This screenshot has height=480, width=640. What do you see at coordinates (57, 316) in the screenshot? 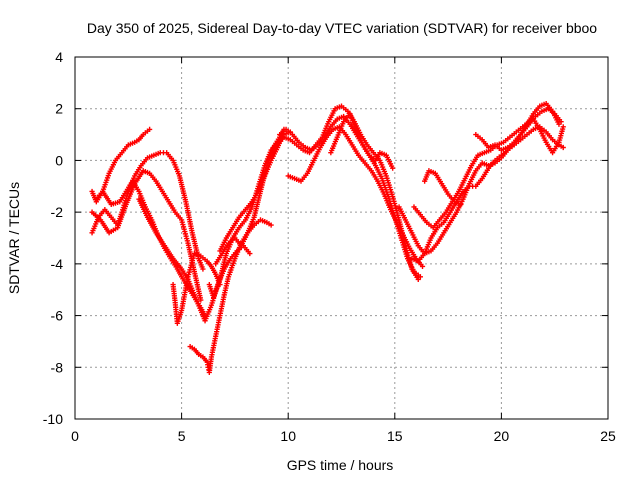
I see `y-tick-label: -6` at bounding box center [57, 316].